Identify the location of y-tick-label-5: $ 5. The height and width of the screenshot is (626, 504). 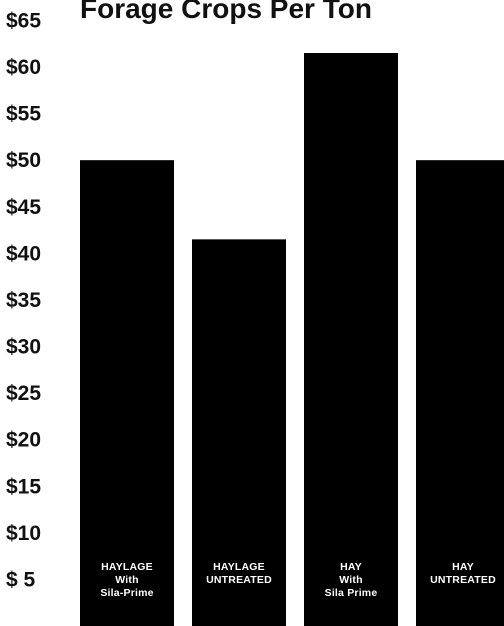
(21, 579).